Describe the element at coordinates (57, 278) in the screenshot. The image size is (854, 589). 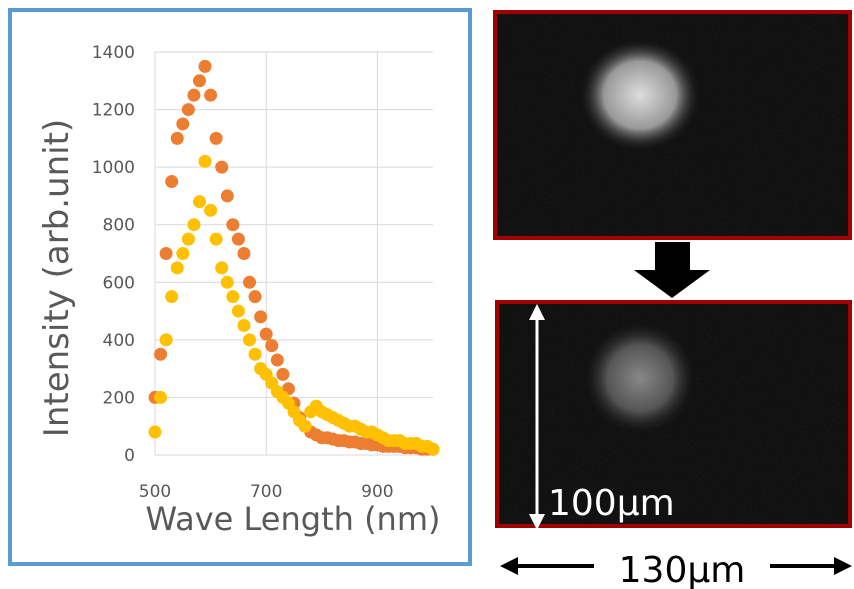
I see `y-axis-title: Intensity (arb.unit)` at that location.